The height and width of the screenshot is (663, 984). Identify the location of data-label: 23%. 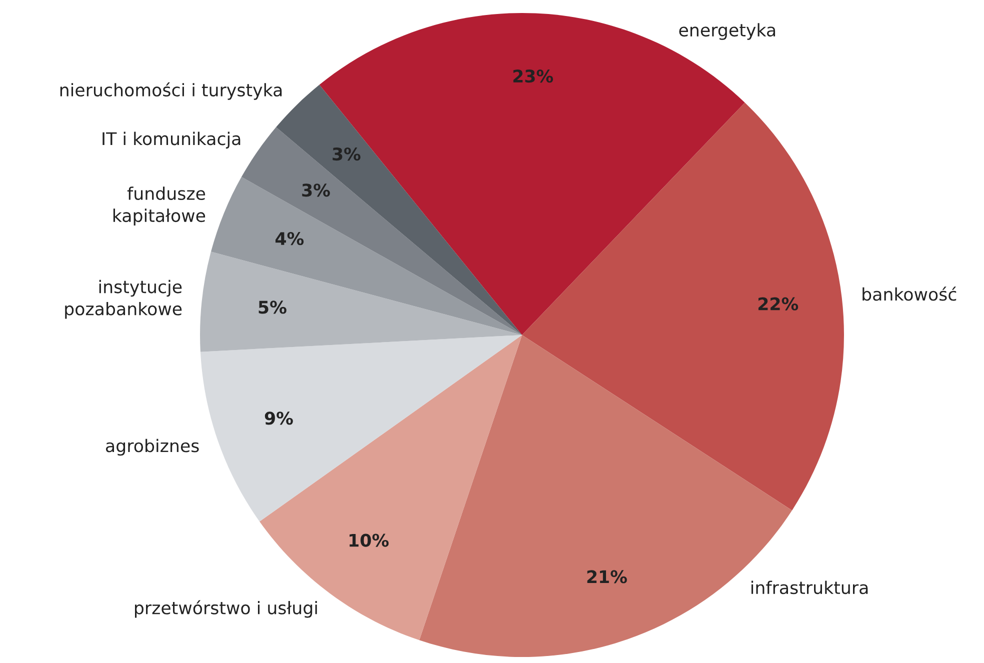
(533, 76).